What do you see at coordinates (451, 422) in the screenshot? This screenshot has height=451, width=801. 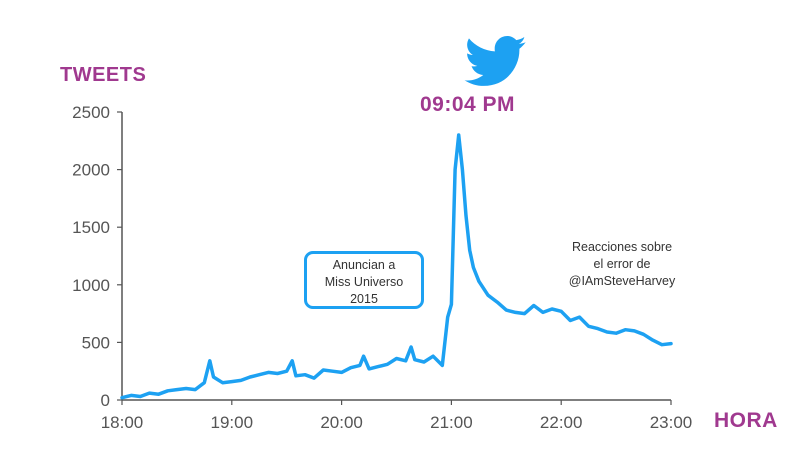 I see `x-tick-label: 21:00` at bounding box center [451, 422].